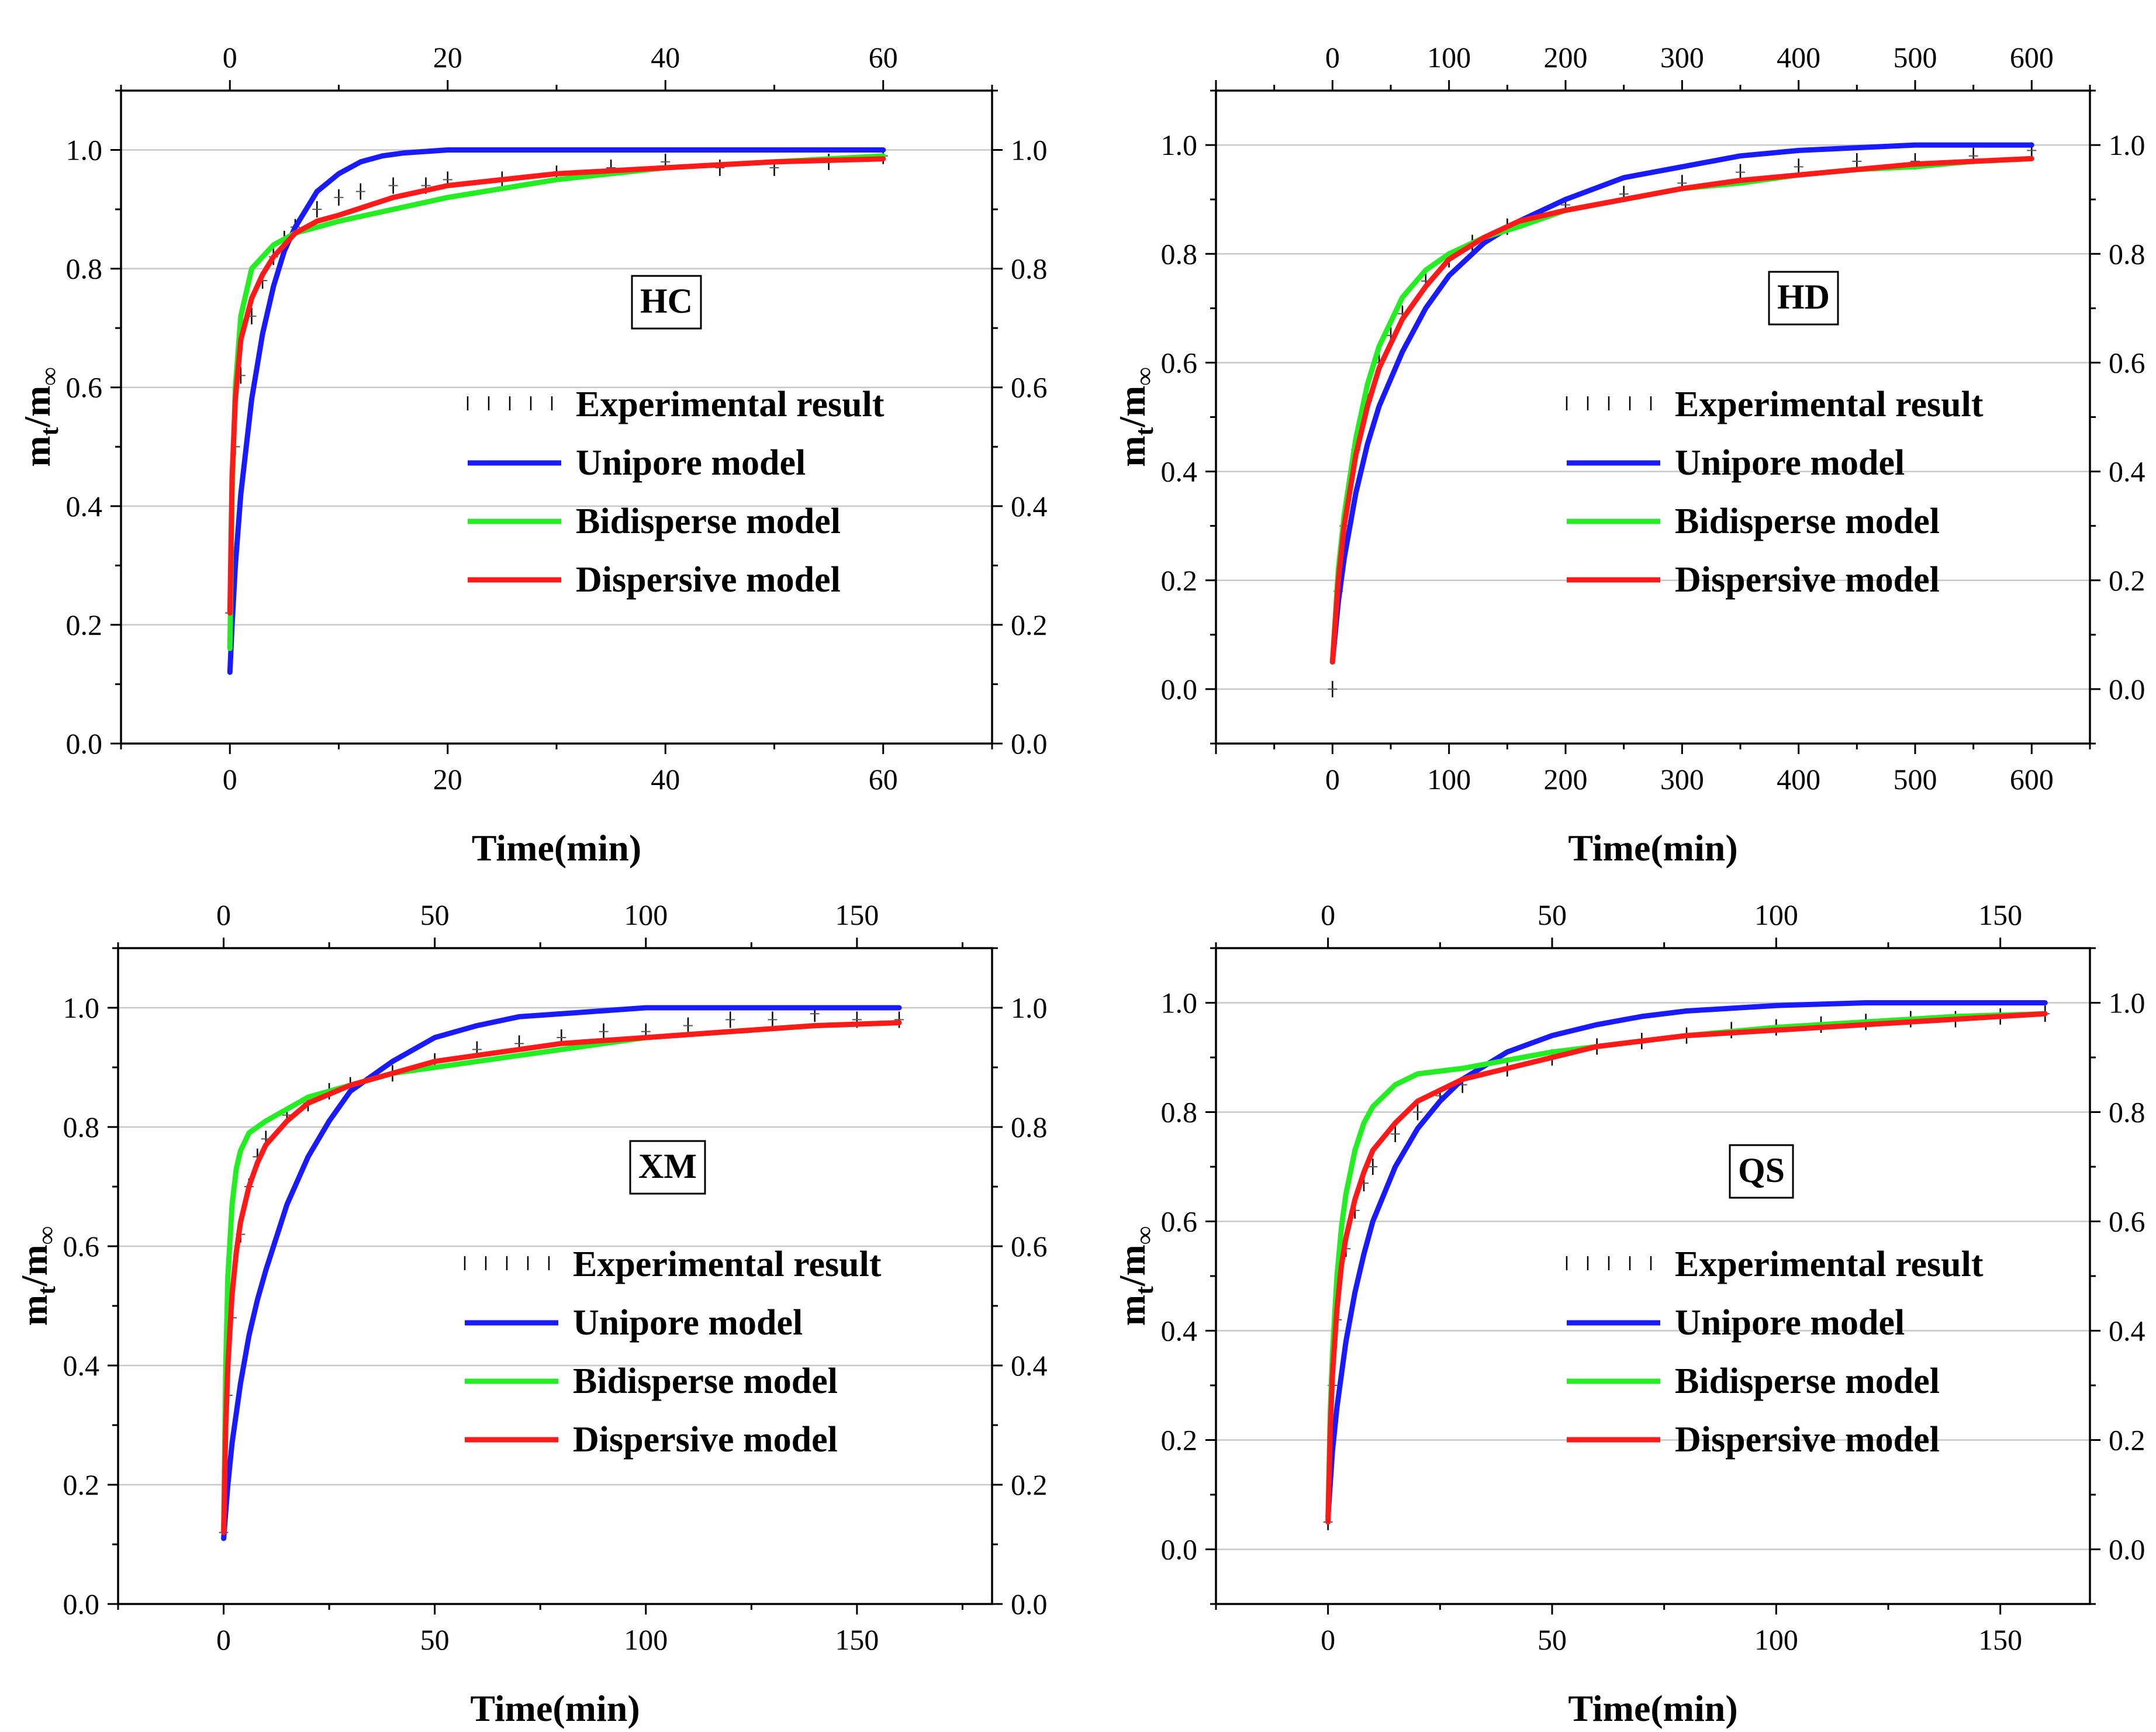 Image resolution: width=2156 pixels, height=1732 pixels. What do you see at coordinates (435, 914) in the screenshot?
I see `x2-tick-label: 50` at bounding box center [435, 914].